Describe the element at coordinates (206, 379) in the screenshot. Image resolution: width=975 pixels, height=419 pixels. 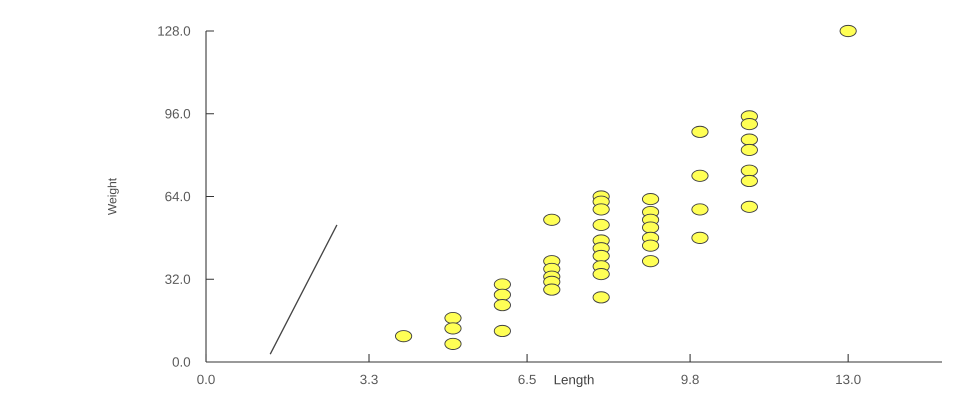
I see `x-tick-label: 0.0` at that location.